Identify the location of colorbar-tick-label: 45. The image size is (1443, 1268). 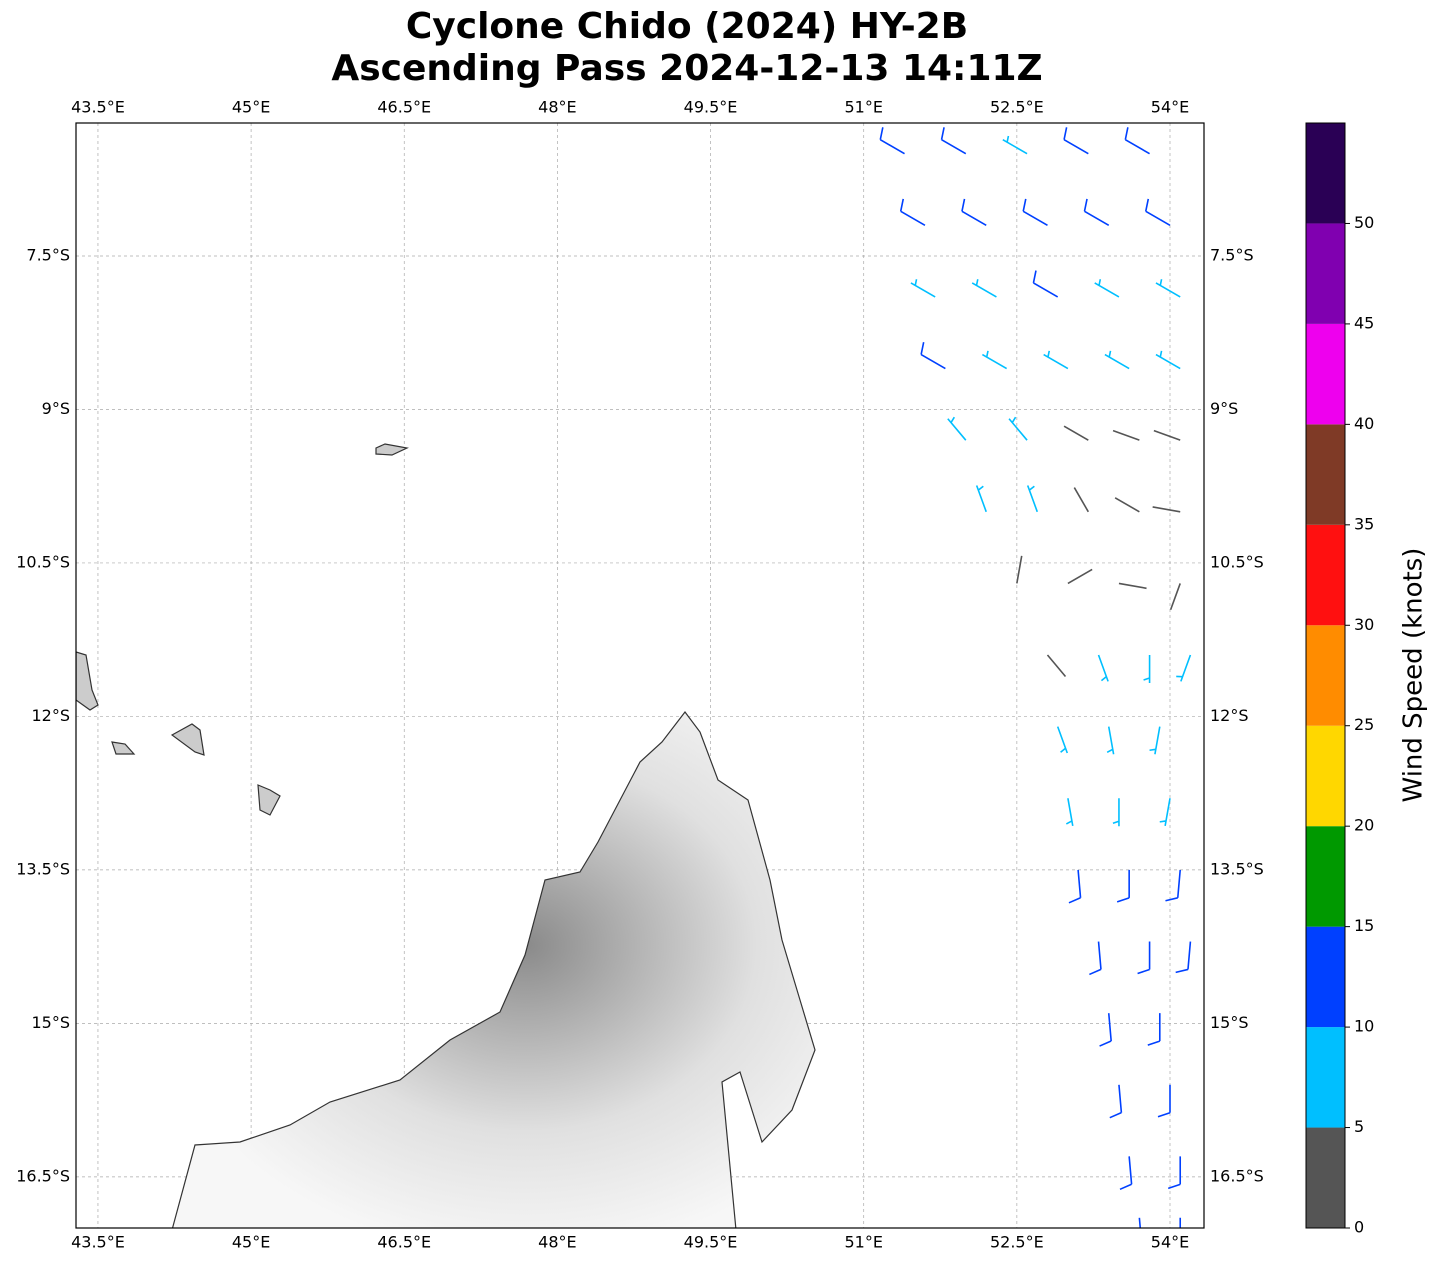
(1364, 322).